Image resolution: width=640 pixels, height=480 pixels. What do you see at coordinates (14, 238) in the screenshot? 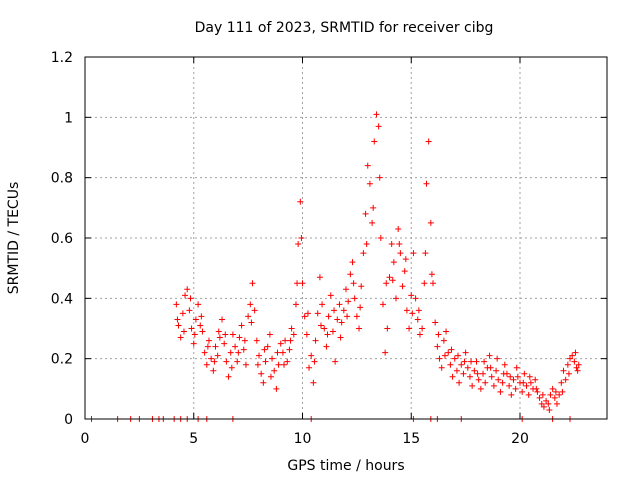
I see `y-axis-label: SRMTID / TECUs` at bounding box center [14, 238].